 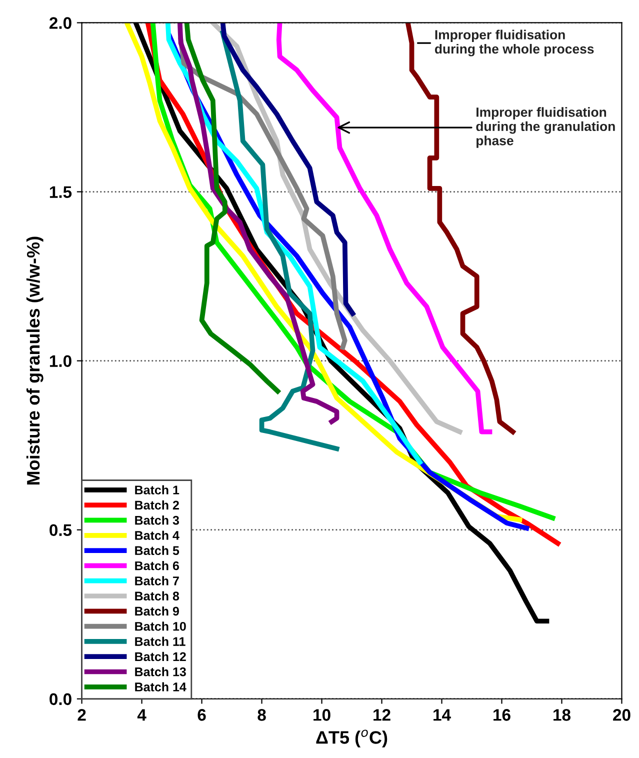 What do you see at coordinates (61, 530) in the screenshot?
I see `y-tick-label: 0.5` at bounding box center [61, 530].